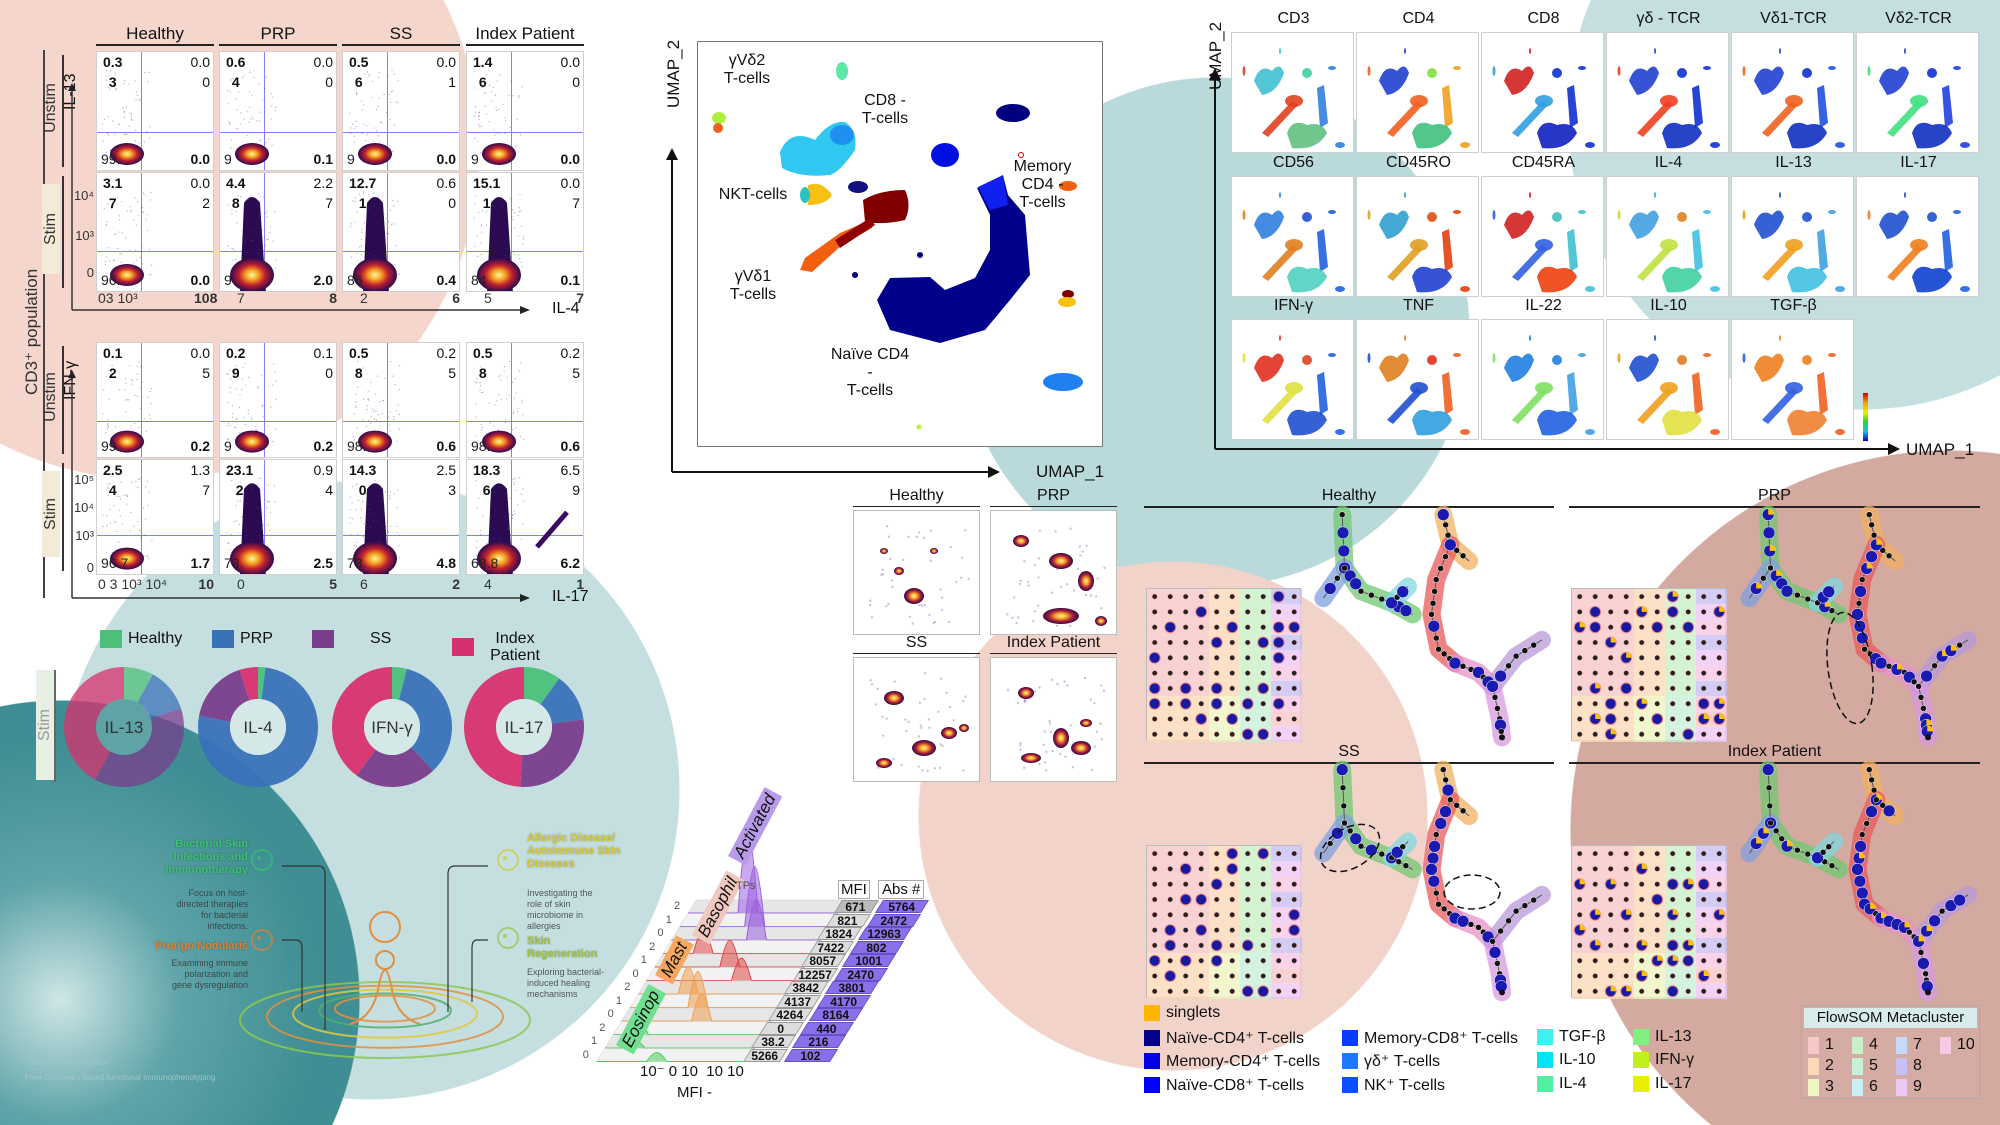  I want to click on donut-slice, so click(138, 685).